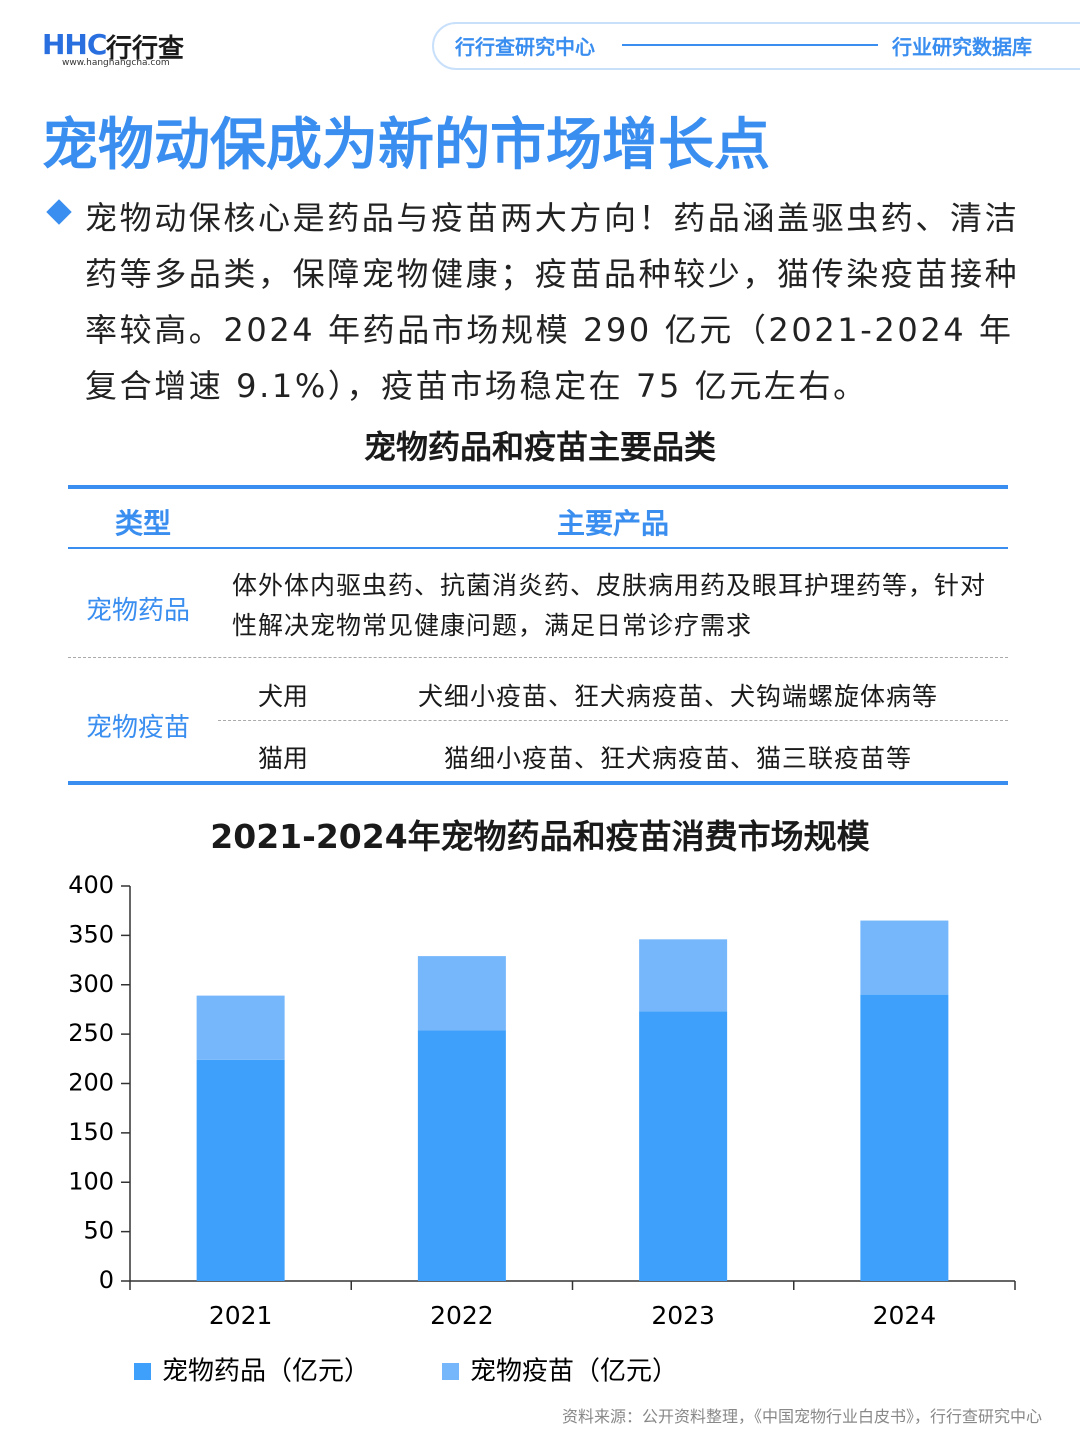 This screenshot has height=1440, width=1080. What do you see at coordinates (138, 611) in the screenshot?
I see `row-type: 宠物药品` at bounding box center [138, 611].